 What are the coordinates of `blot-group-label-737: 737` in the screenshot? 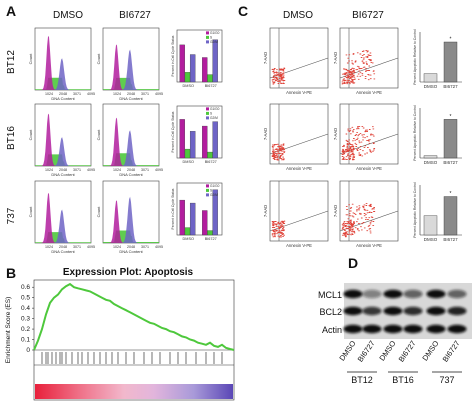 It's located at (446, 380).